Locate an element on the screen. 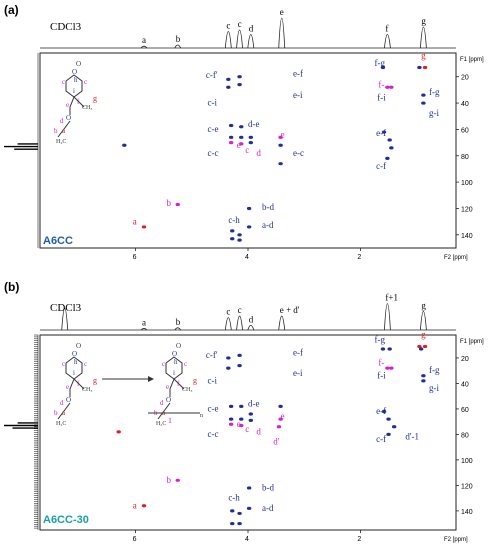  peak-annotation: b is located at coordinates (168, 480).